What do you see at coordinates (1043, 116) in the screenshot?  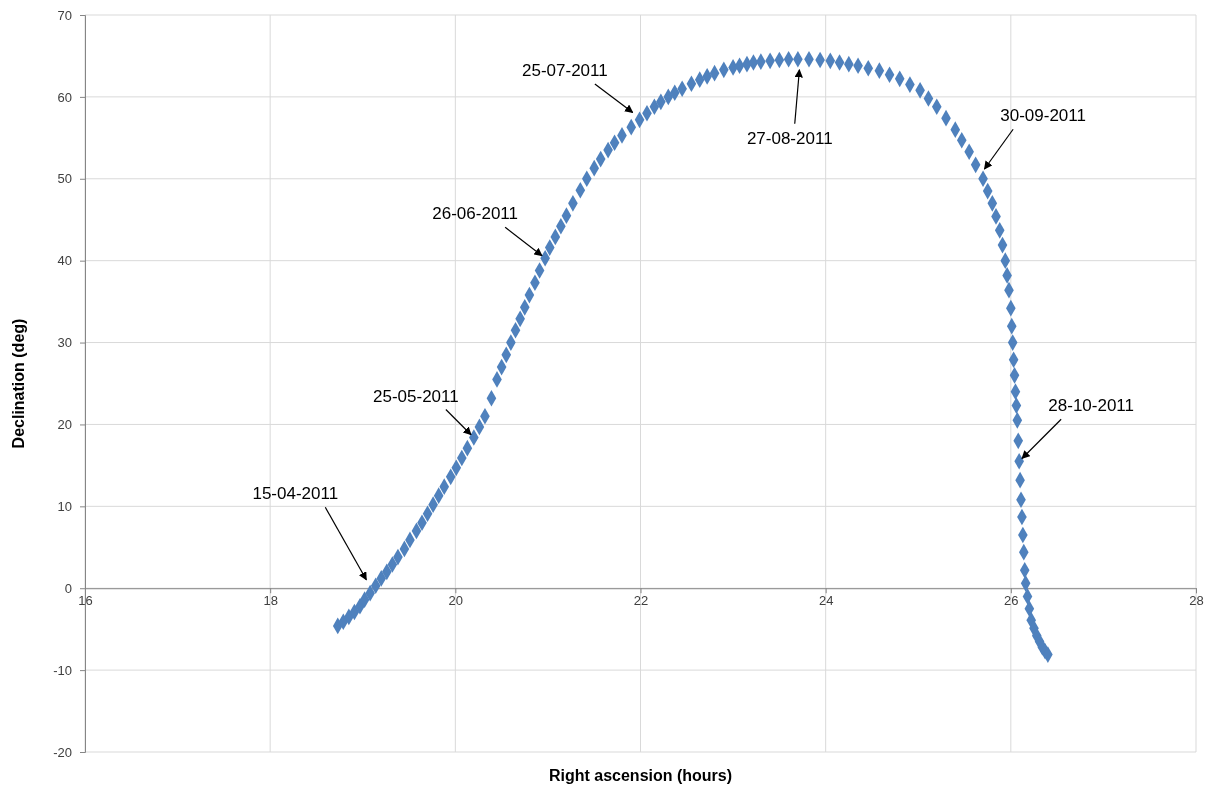 I see `annotation: 30-09-2011` at bounding box center [1043, 116].